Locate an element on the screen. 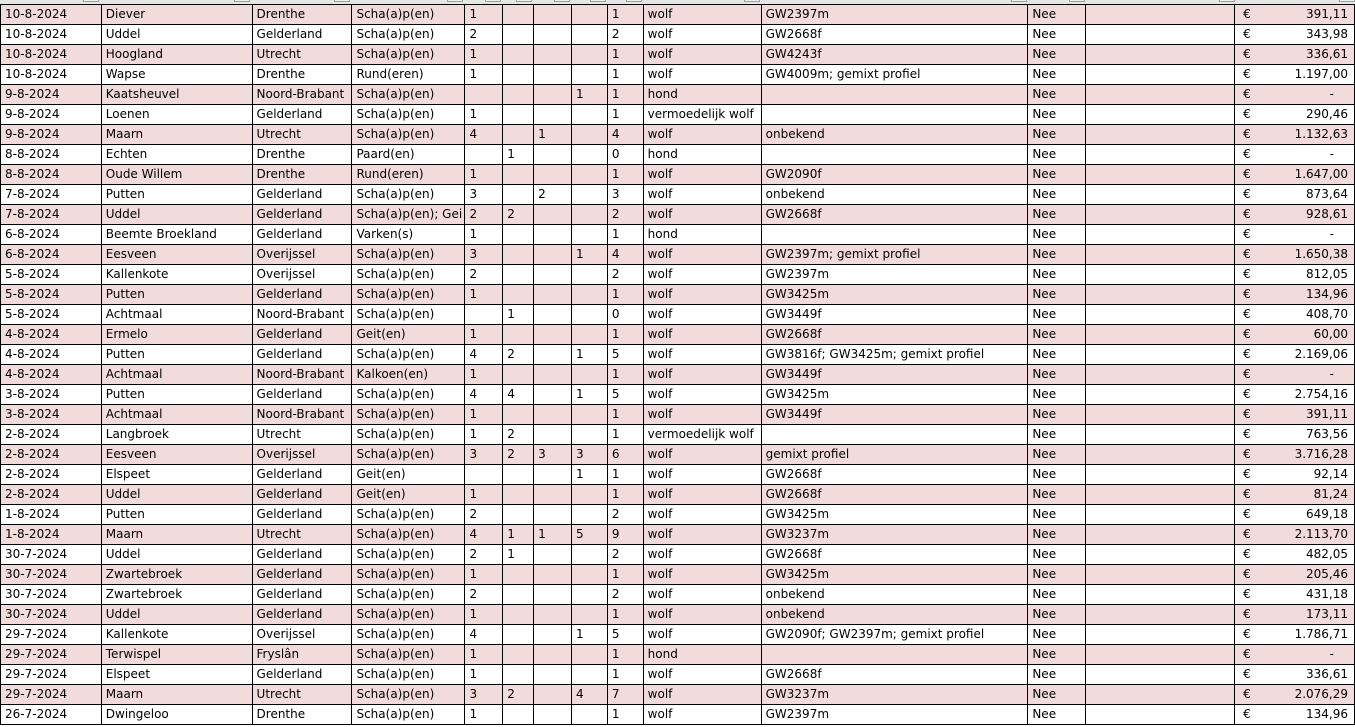 The height and width of the screenshot is (727, 1355). cell-amount: €1.132,63 is located at coordinates (1294, 134).